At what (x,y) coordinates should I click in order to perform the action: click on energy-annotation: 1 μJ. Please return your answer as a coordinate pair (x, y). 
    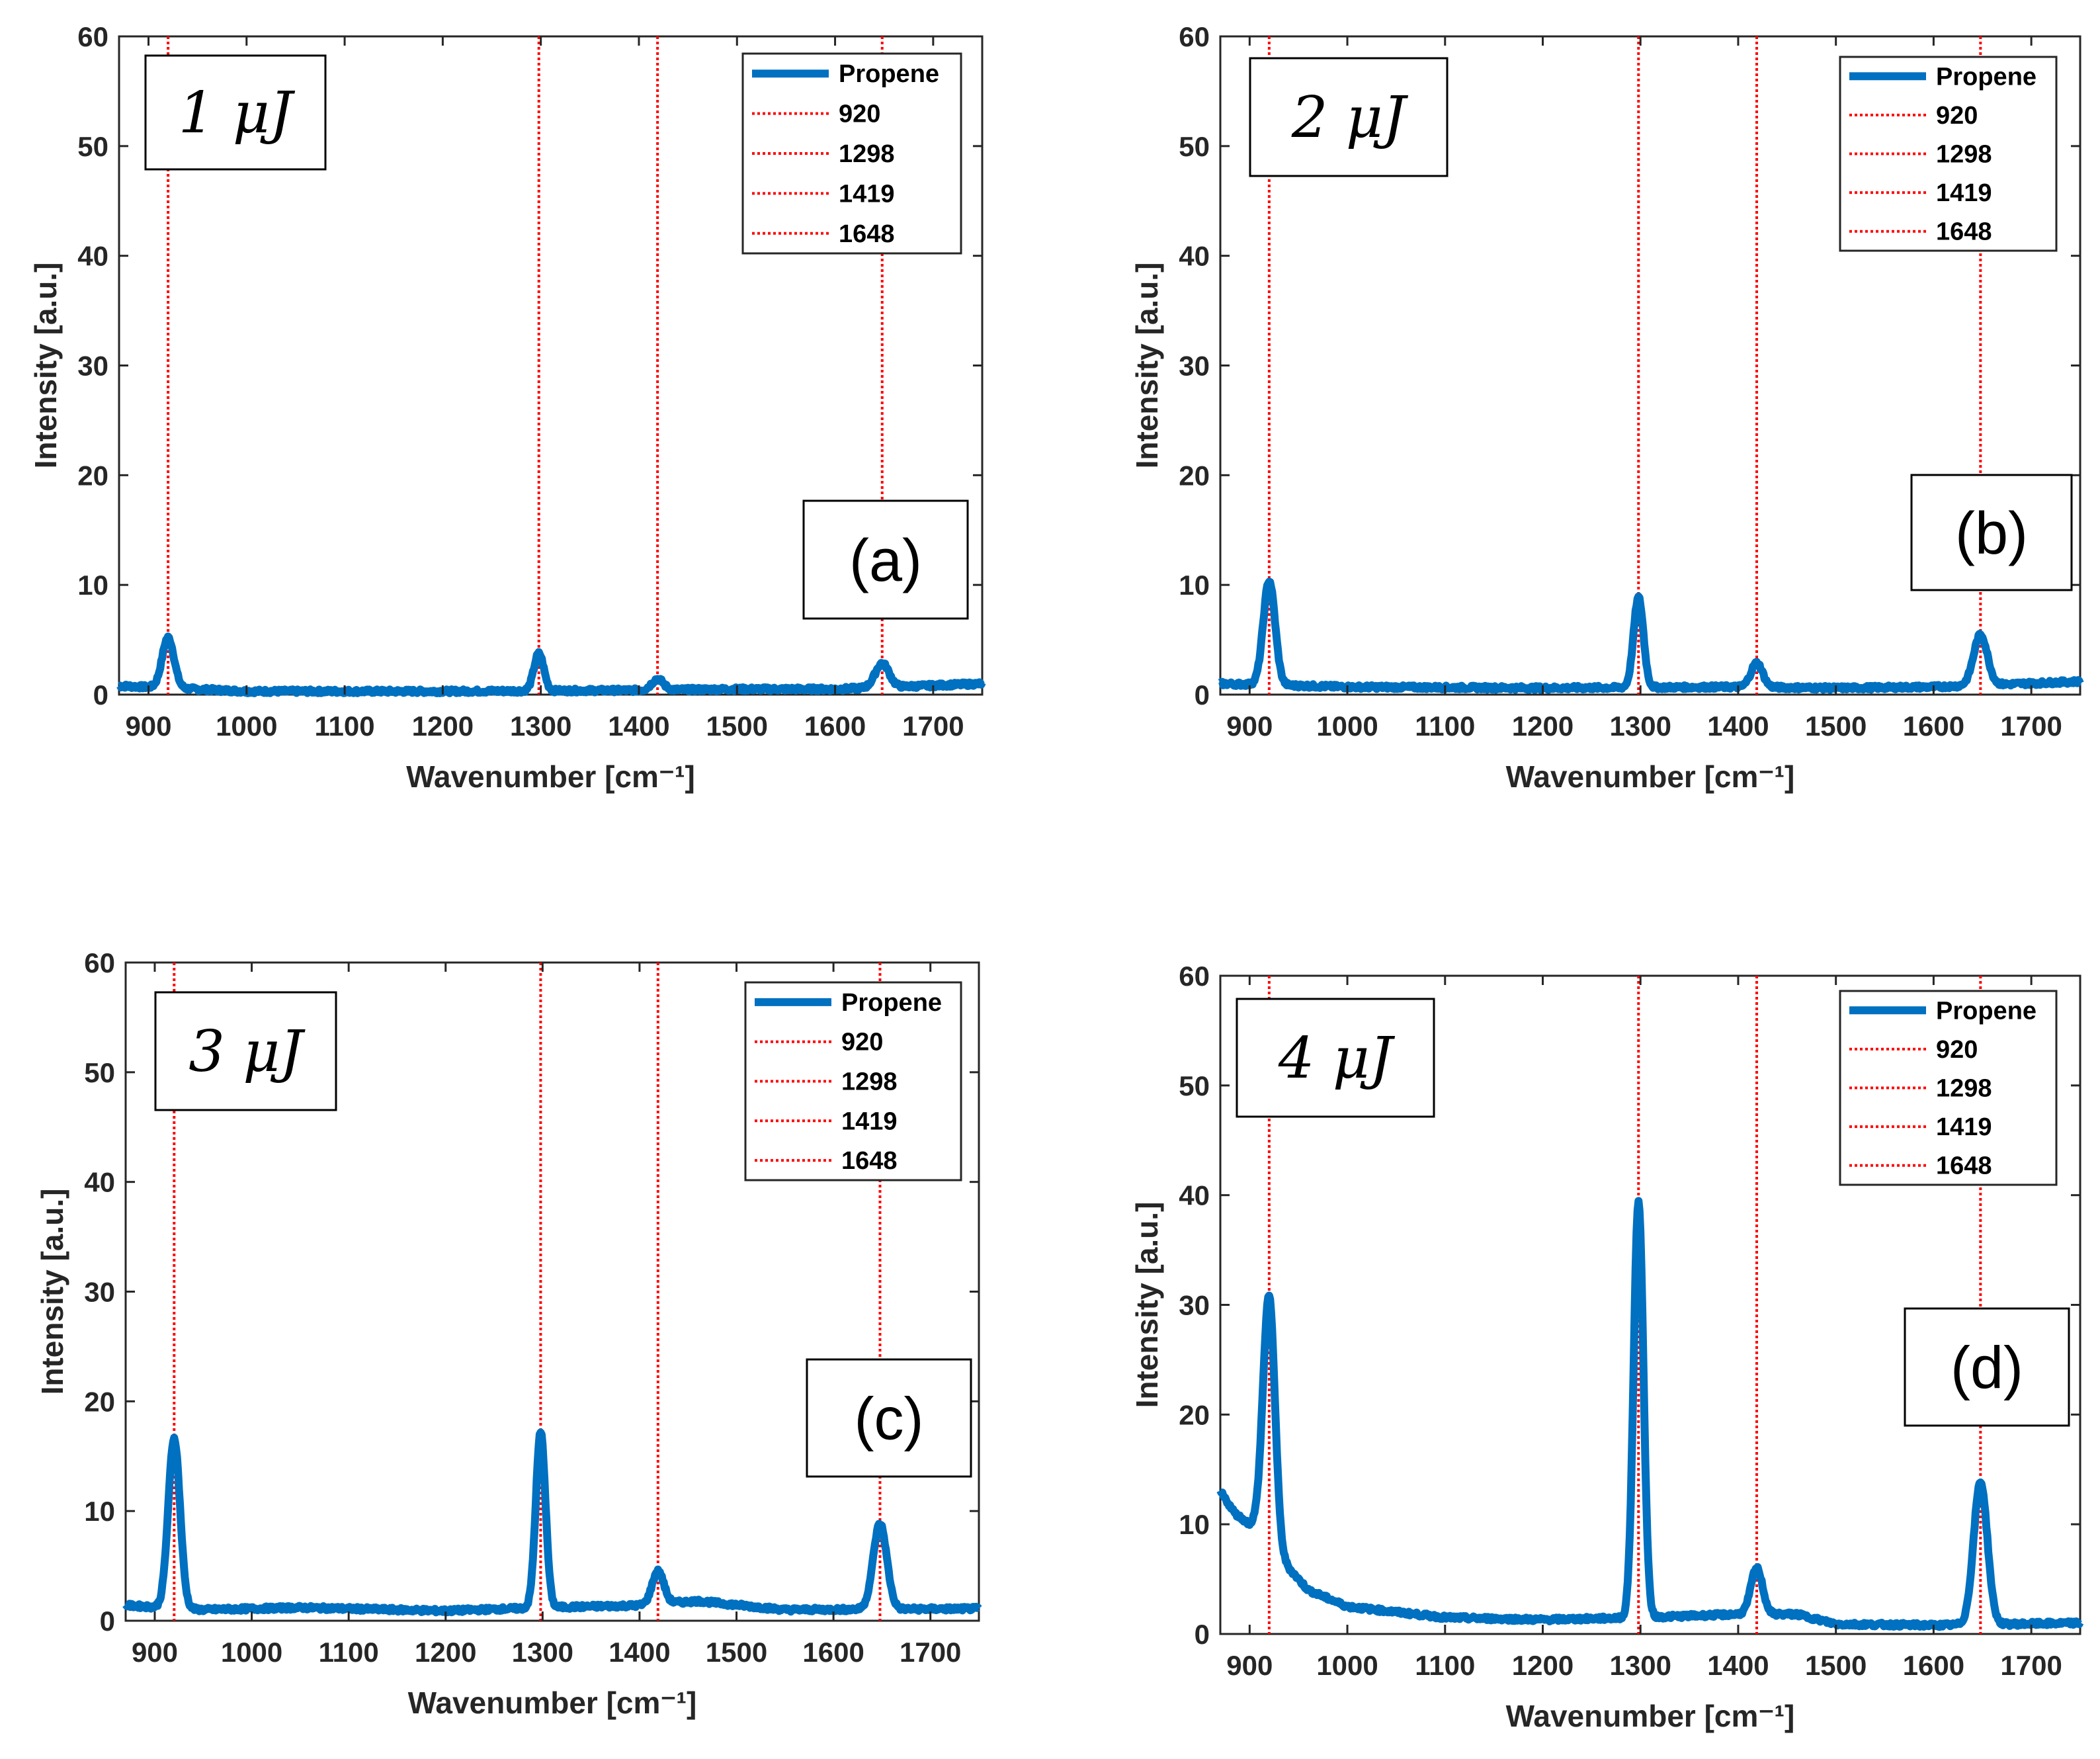
    Looking at the image, I should click on (238, 113).